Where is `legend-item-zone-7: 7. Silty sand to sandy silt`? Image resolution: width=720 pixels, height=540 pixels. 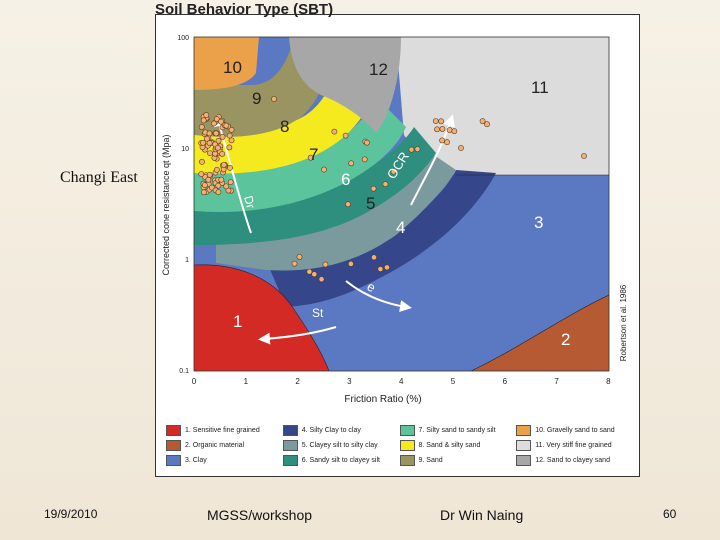
legend-item-zone-7: 7. Silty sand to sandy silt is located at coordinates (457, 430).